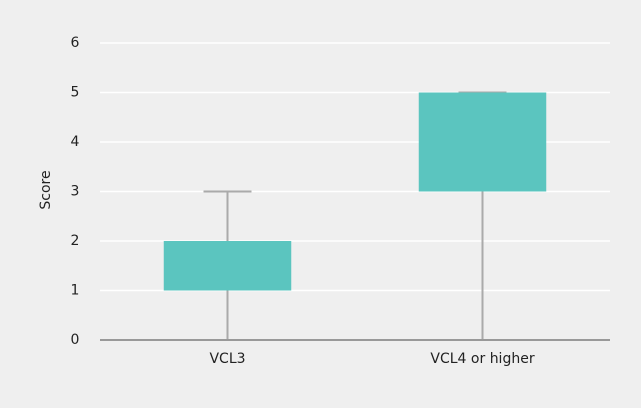 The image size is (641, 408). I want to click on y-tick-label: 4, so click(75, 142).